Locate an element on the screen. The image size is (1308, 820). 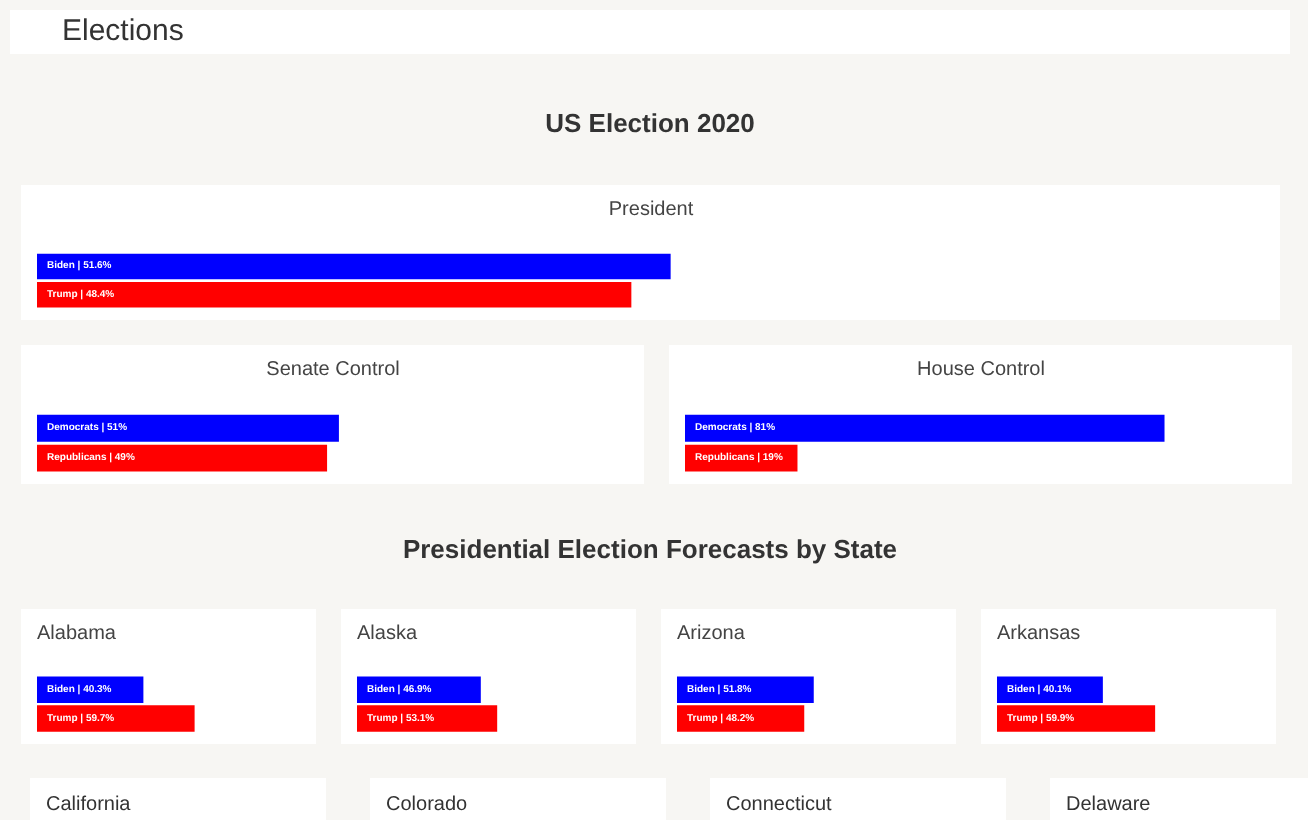
chart-title: Arkansas is located at coordinates (1039, 634).